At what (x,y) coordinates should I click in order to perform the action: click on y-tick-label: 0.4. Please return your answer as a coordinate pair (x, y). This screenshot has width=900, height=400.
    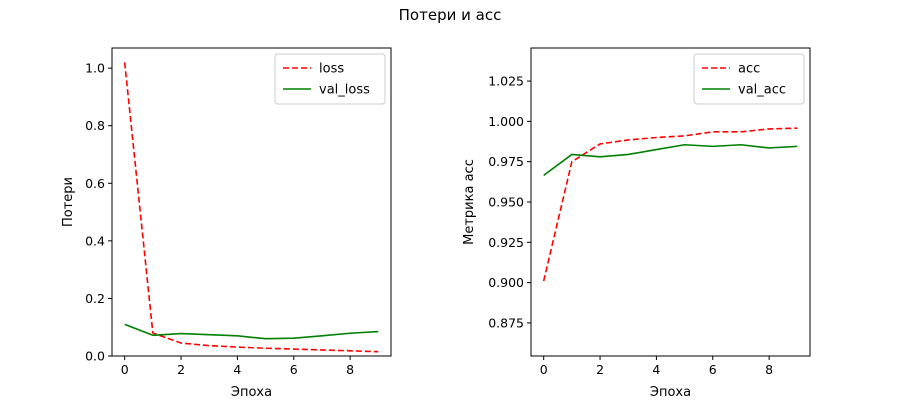
    Looking at the image, I should click on (95, 240).